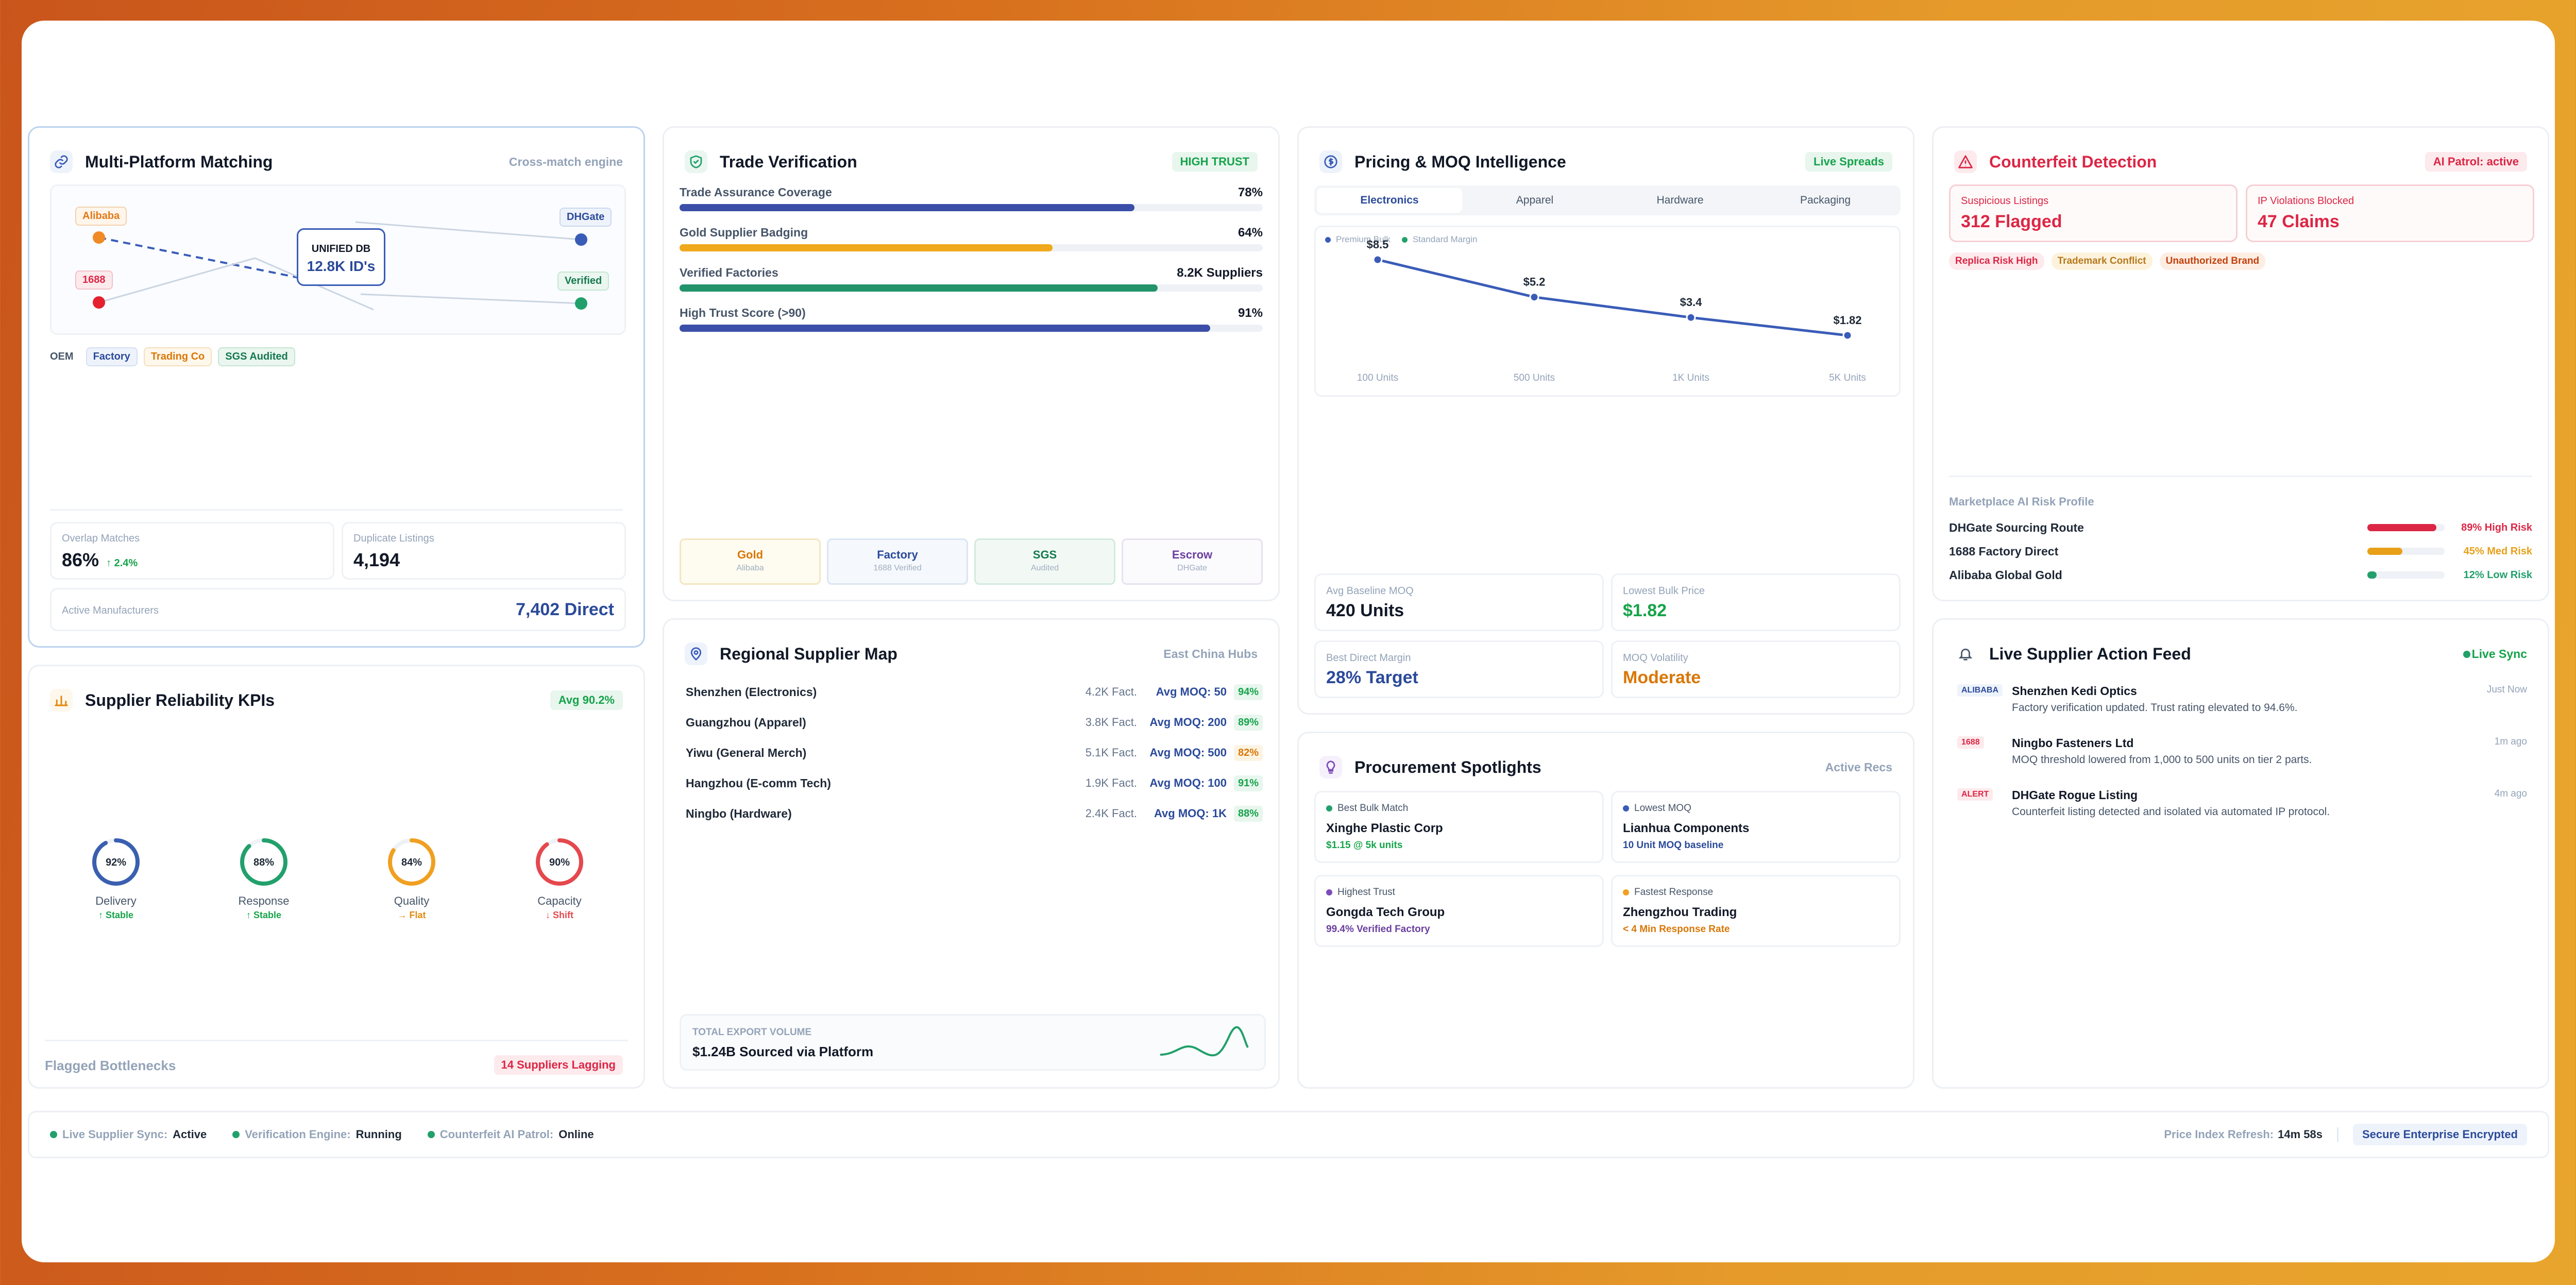  I want to click on trade-badge-gold: Gold Alibaba, so click(750, 561).